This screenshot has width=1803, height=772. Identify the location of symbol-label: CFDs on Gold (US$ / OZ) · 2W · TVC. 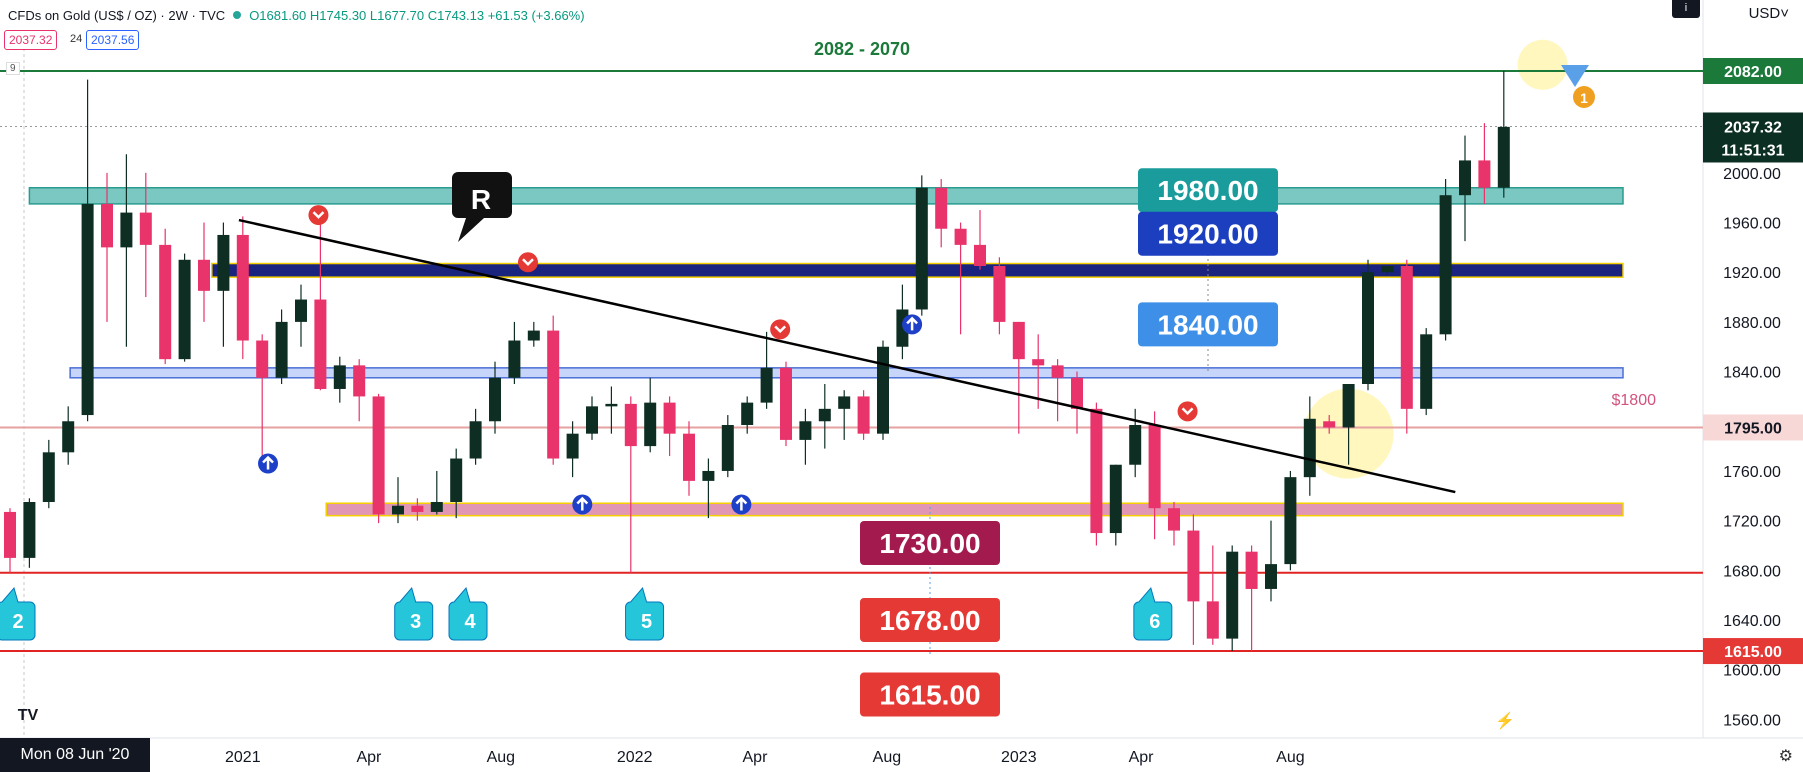
(117, 15).